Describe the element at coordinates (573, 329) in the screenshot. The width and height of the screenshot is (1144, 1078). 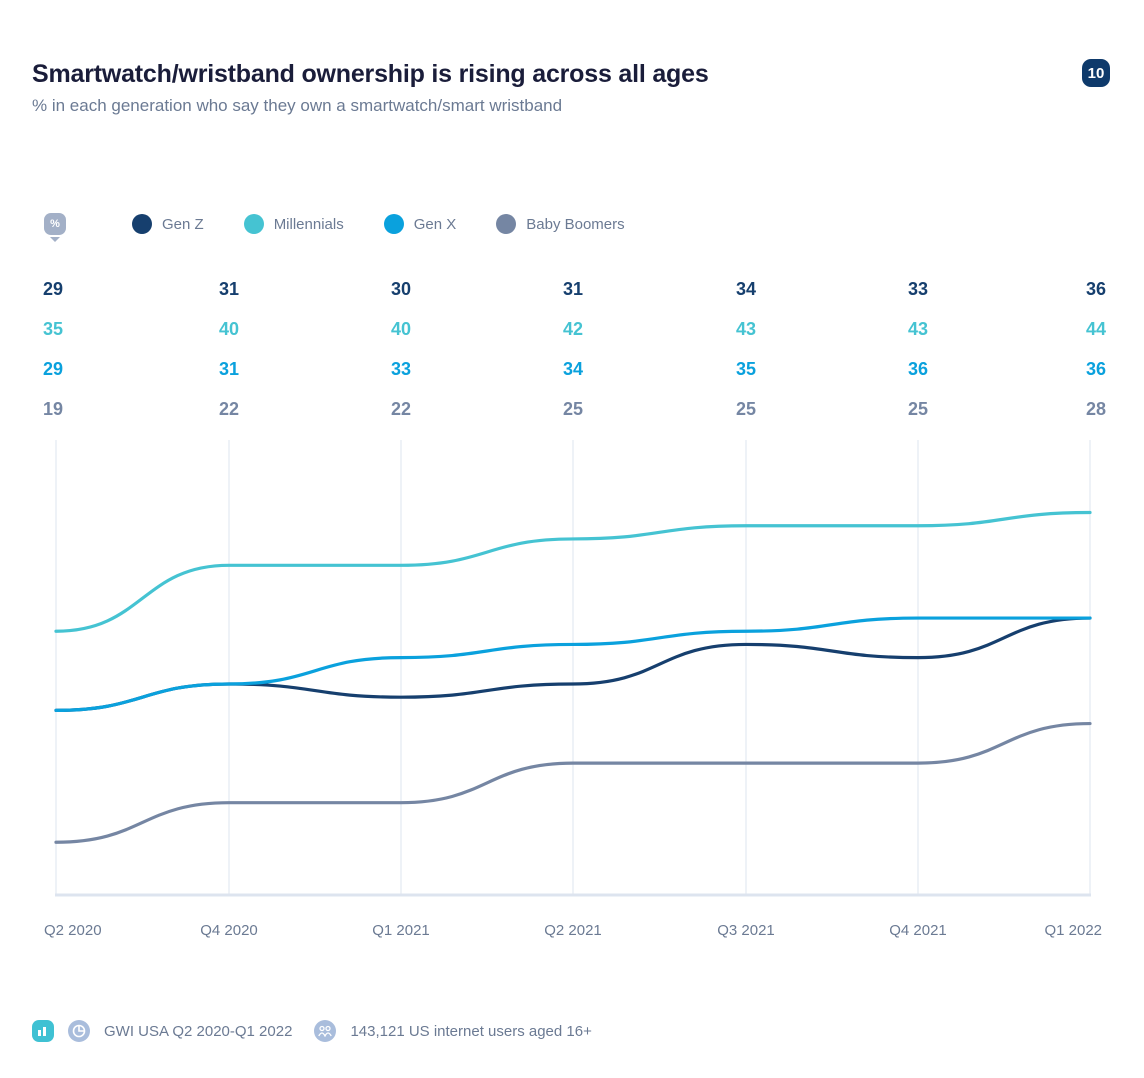
I see `data-label-millennials: 42` at that location.